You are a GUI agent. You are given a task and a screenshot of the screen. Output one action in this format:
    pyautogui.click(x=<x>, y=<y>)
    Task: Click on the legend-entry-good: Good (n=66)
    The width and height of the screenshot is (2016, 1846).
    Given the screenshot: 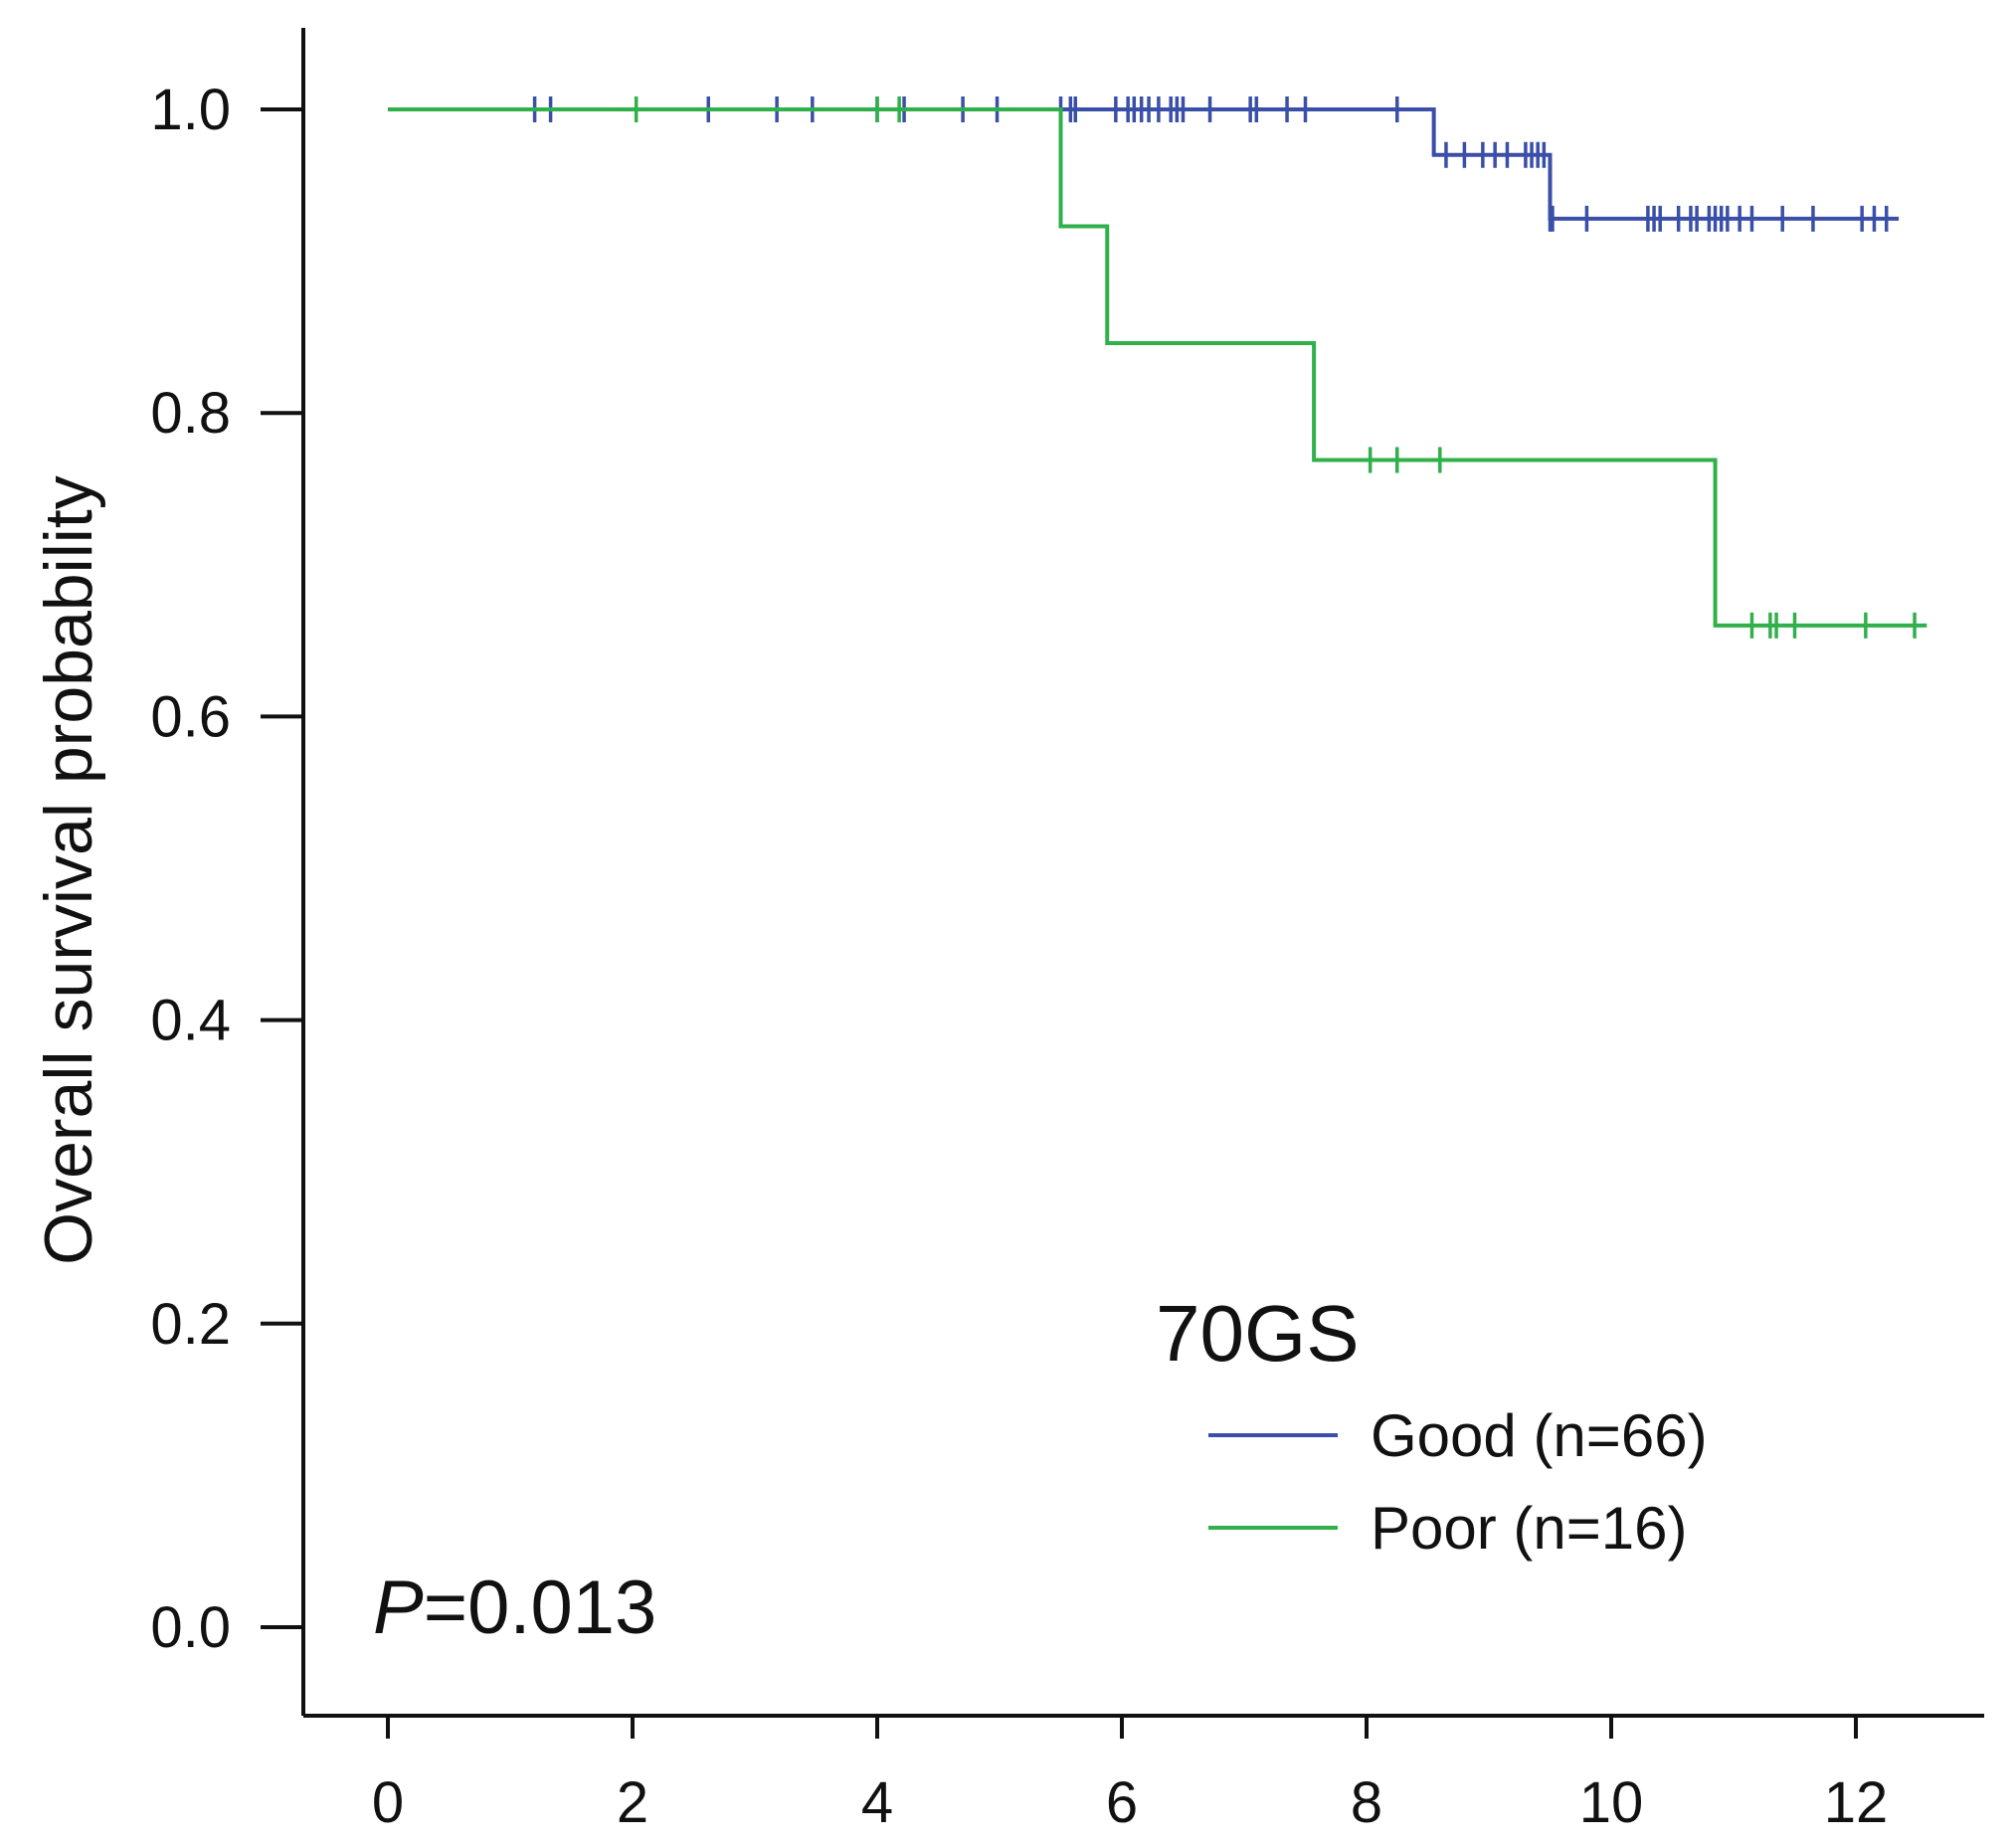 What is the action you would take?
    pyautogui.click(x=1458, y=1435)
    